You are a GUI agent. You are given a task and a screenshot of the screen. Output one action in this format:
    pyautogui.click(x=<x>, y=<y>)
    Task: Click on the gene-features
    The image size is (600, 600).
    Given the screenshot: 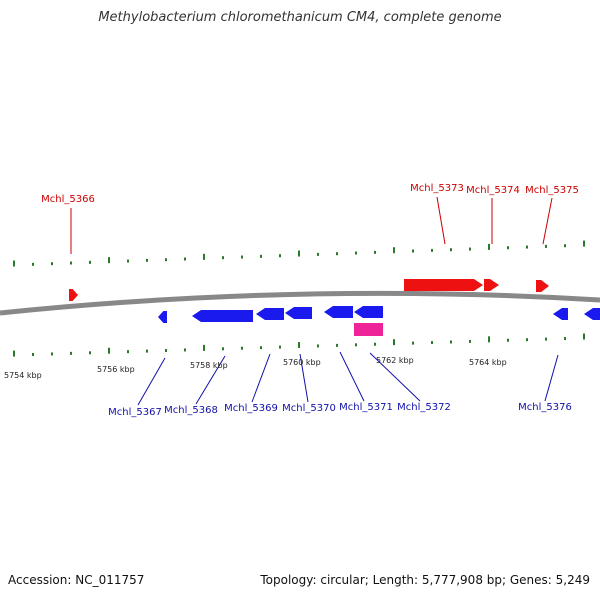 What is the action you would take?
    pyautogui.click(x=334, y=307)
    